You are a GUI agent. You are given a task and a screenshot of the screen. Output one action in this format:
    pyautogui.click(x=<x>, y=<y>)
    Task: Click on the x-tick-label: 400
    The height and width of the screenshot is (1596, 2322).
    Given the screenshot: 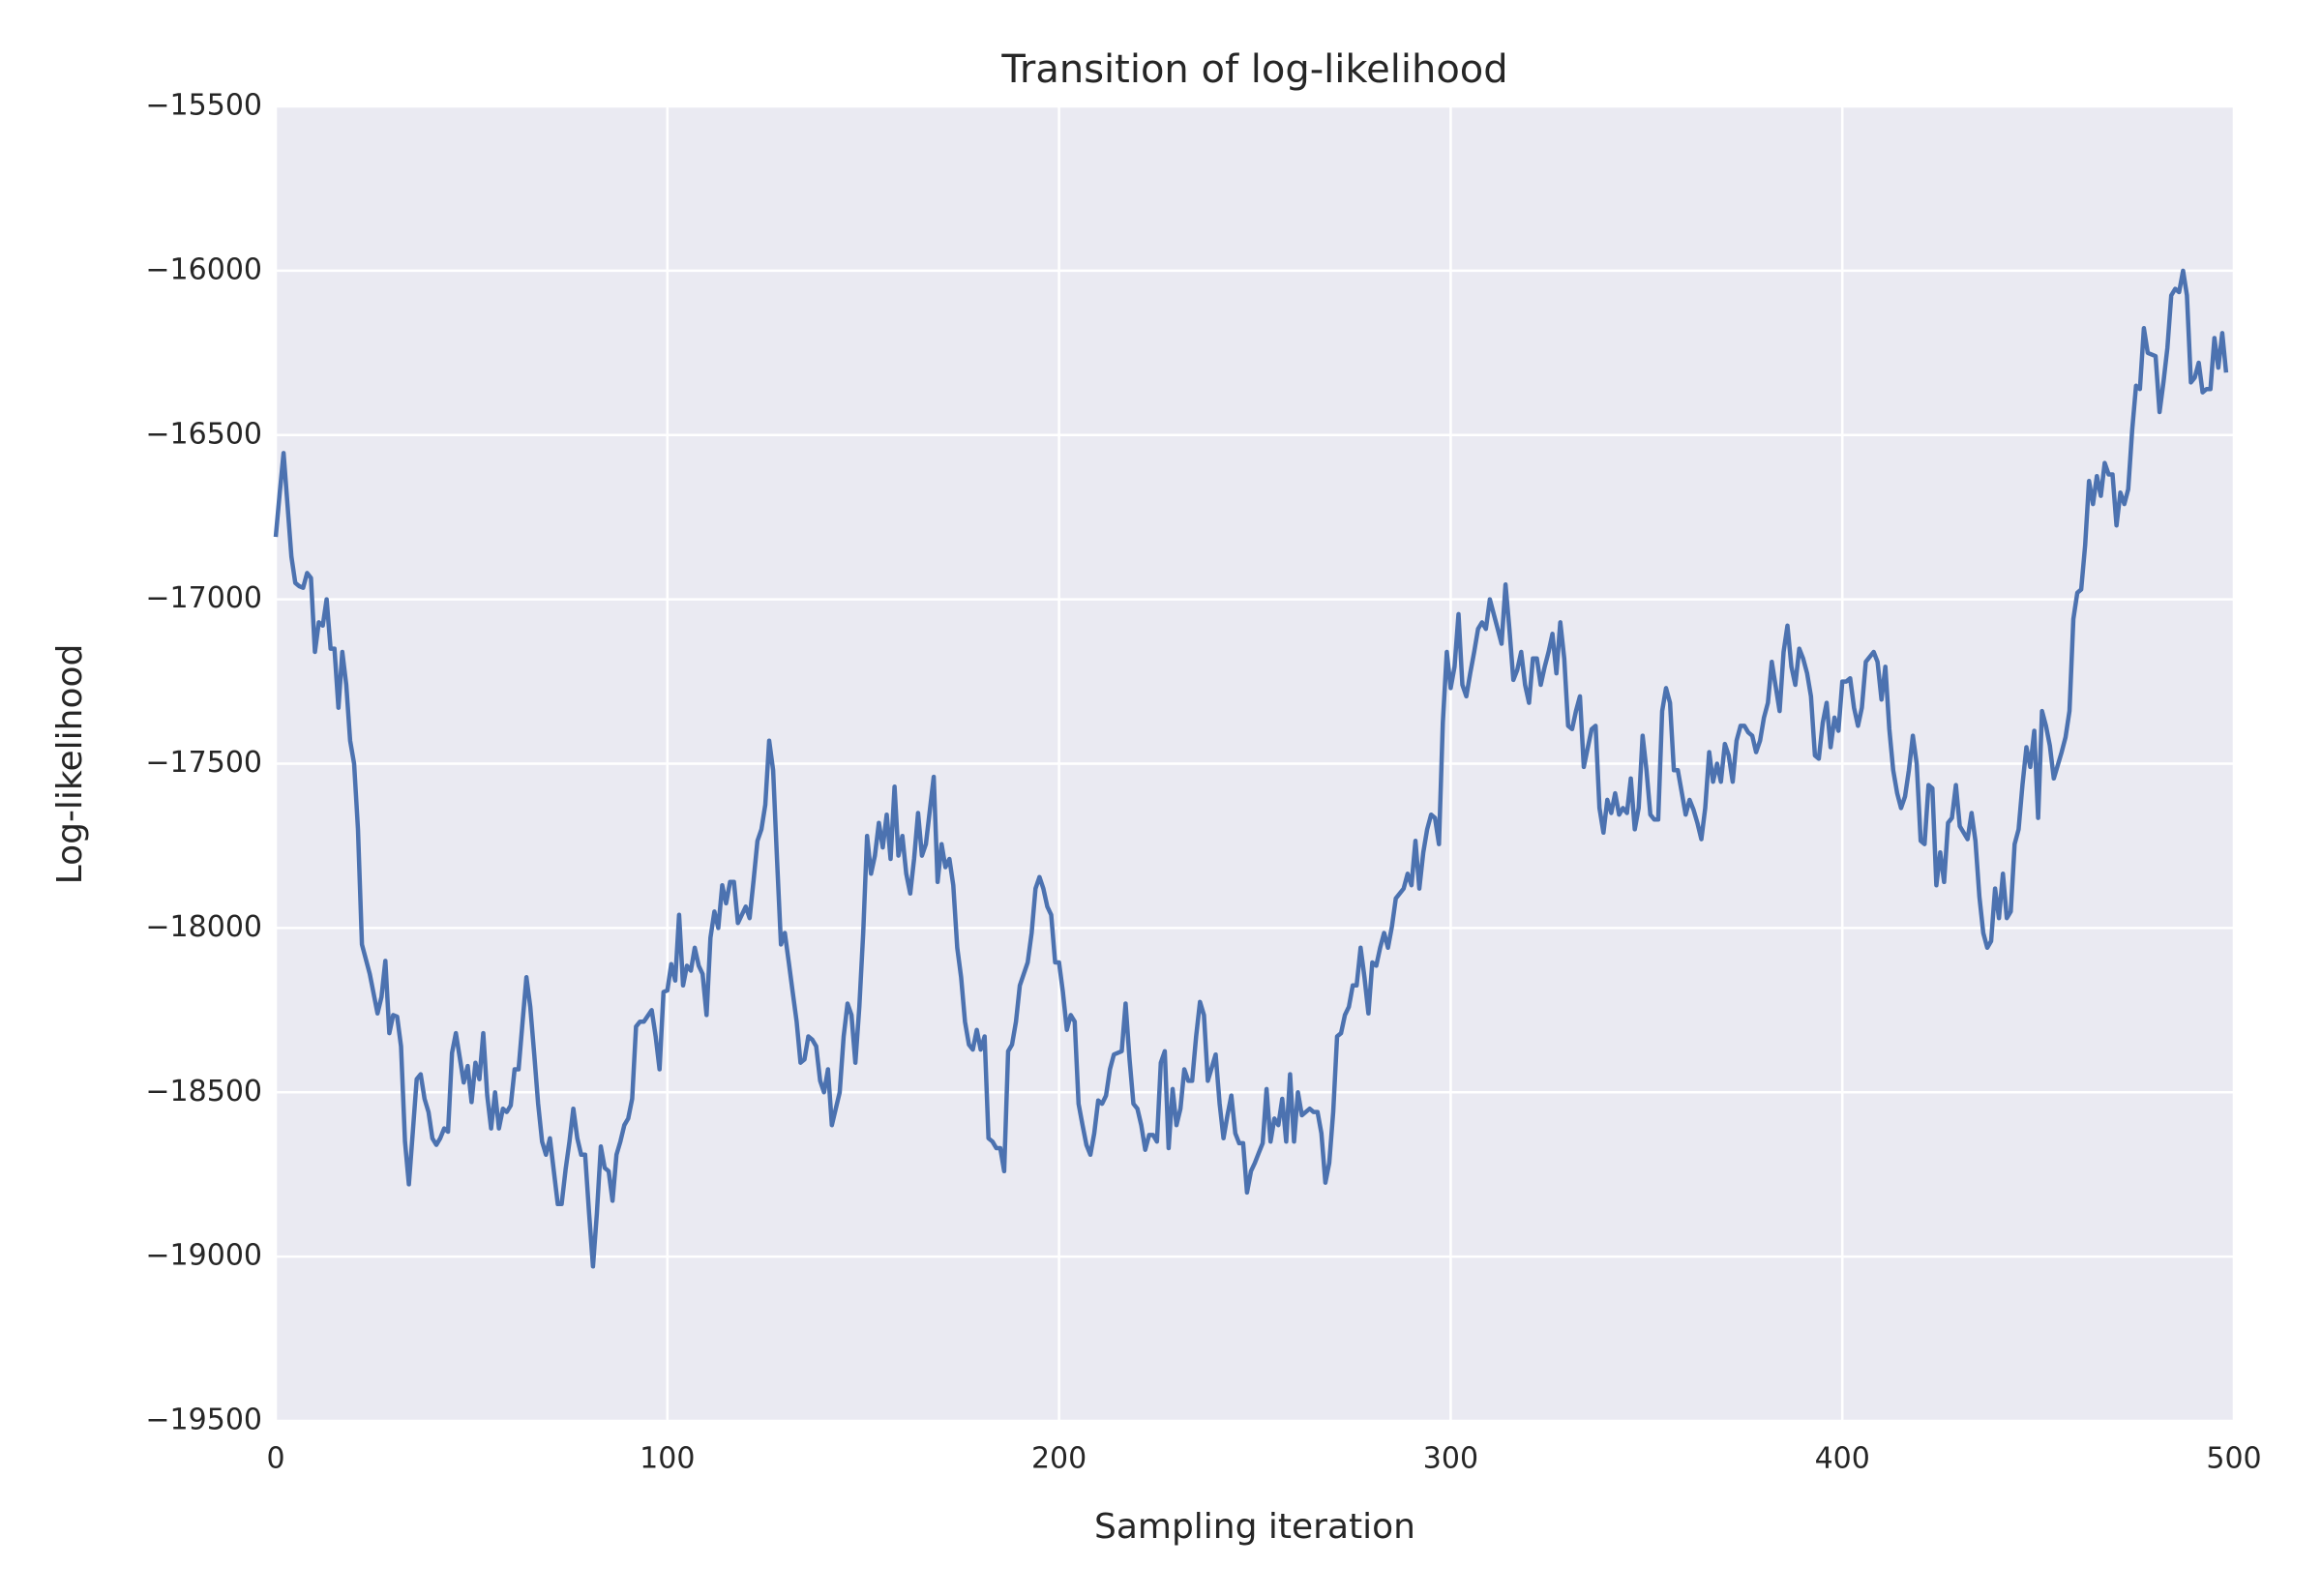 What is the action you would take?
    pyautogui.click(x=1842, y=1459)
    